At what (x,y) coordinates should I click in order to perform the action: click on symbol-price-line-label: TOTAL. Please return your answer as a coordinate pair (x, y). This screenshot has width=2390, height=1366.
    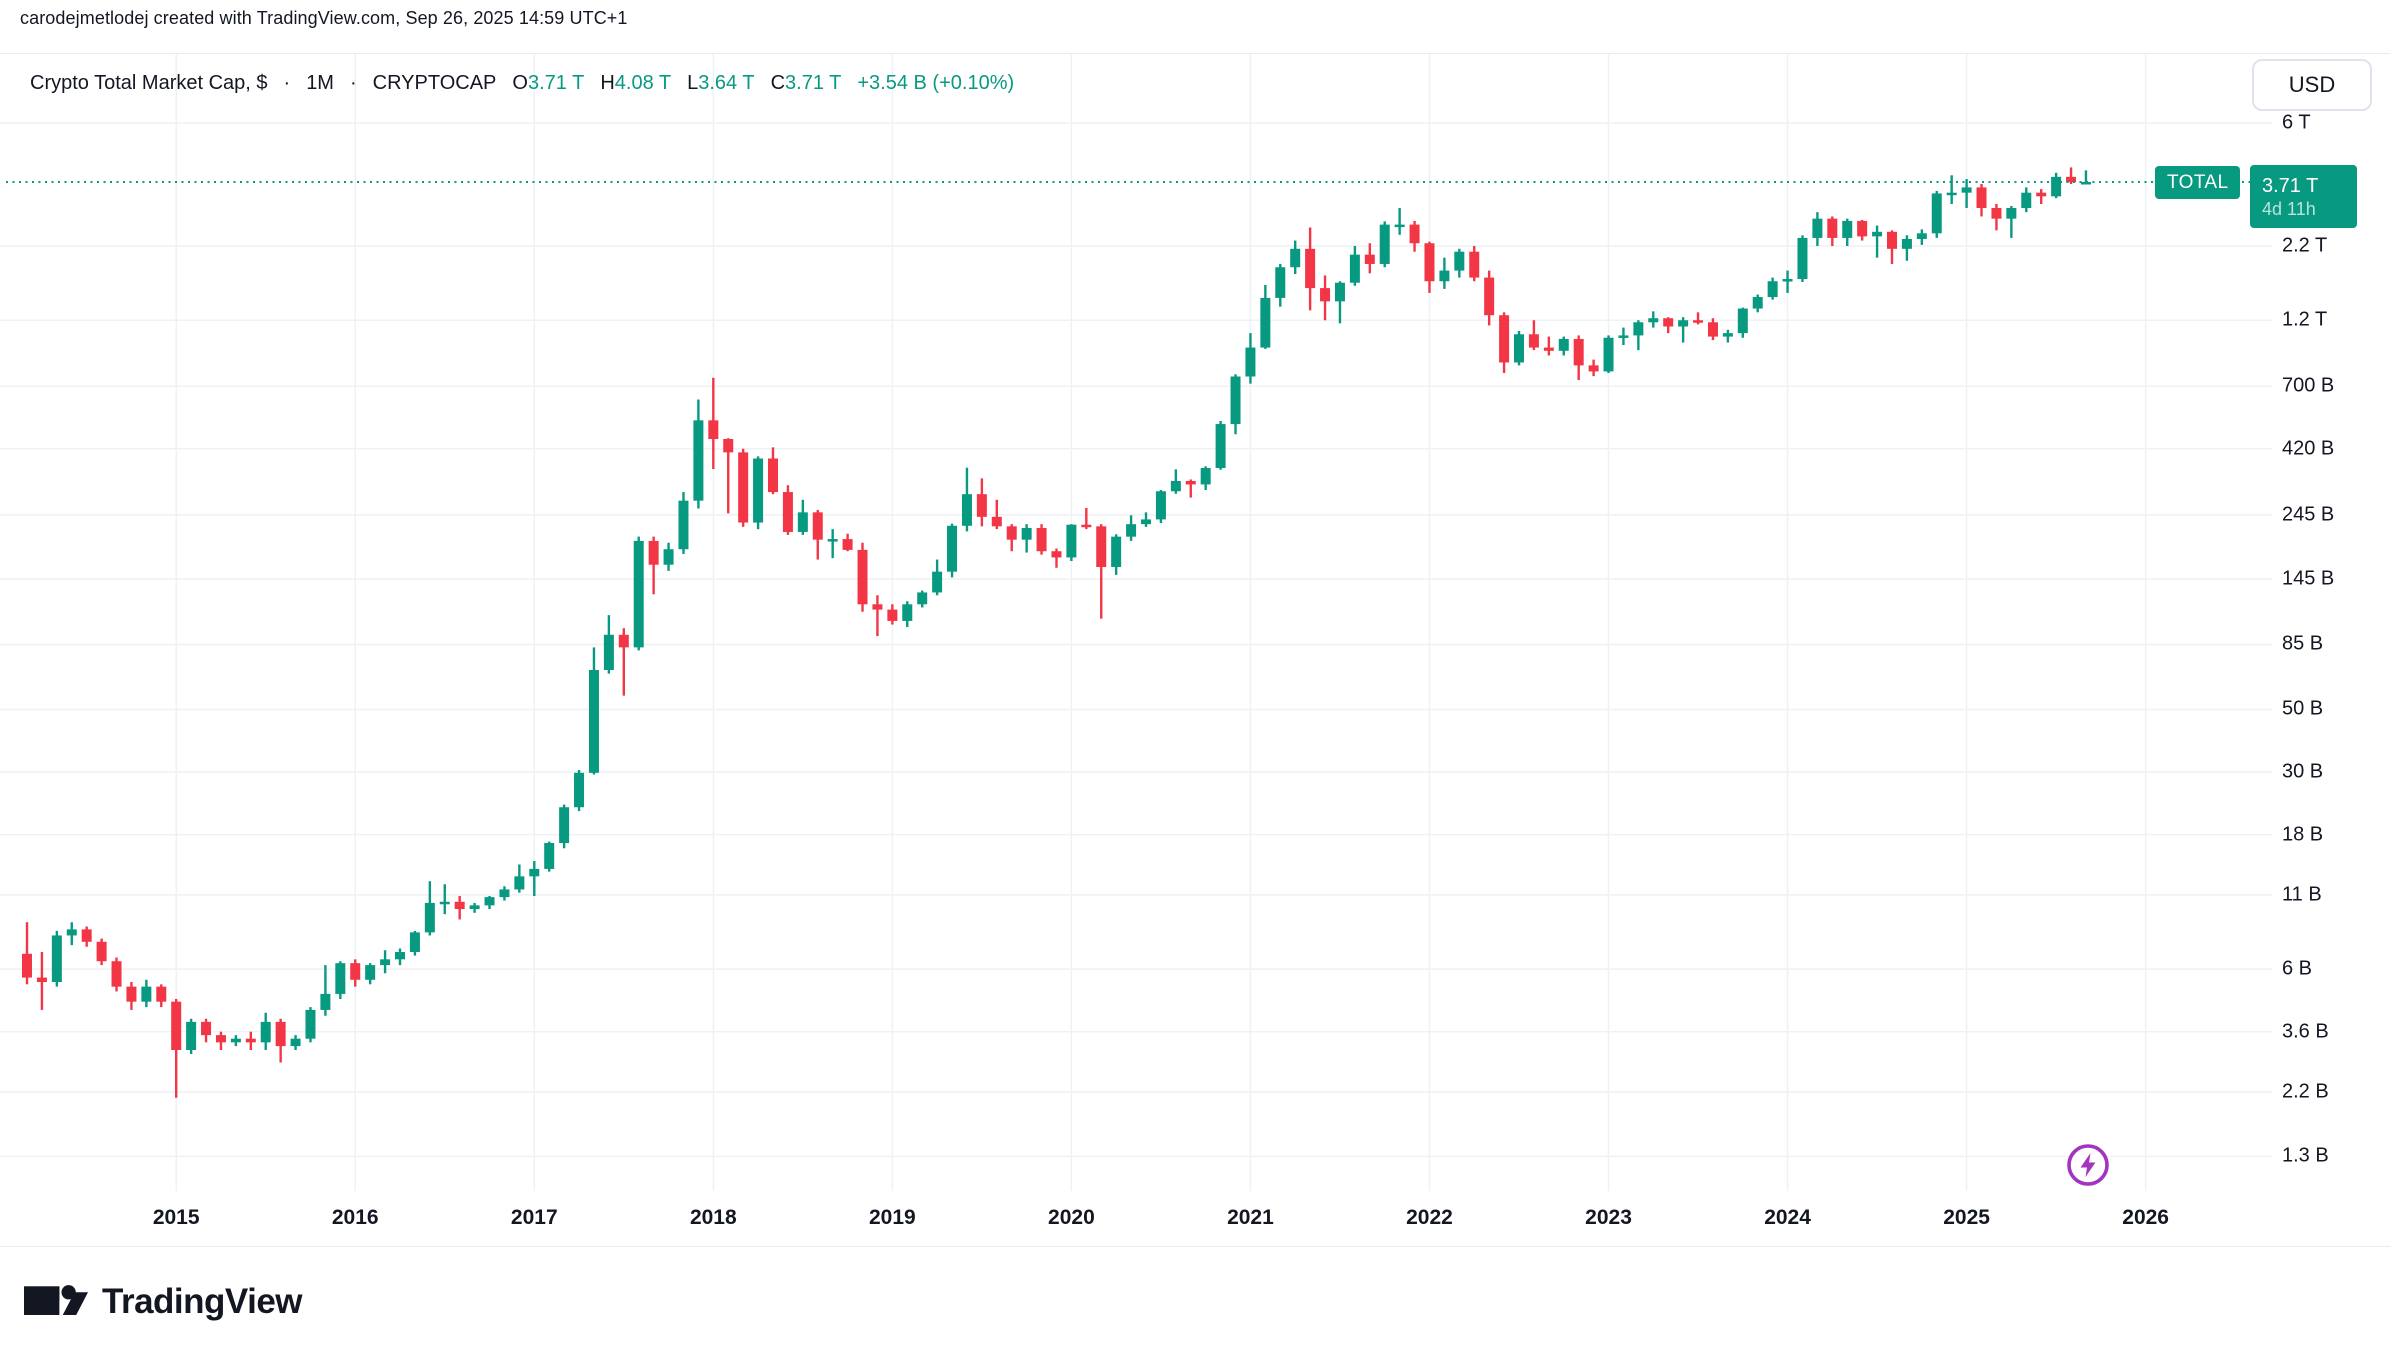
    Looking at the image, I should click on (2198, 182).